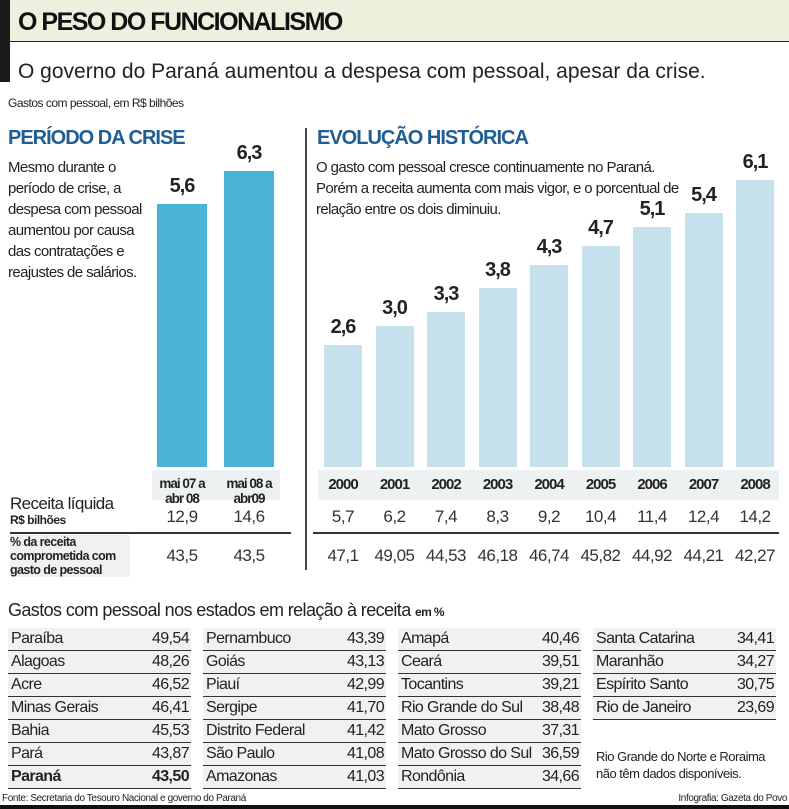 The width and height of the screenshot is (789, 809). I want to click on table-row: Amapá 40,46, so click(489, 639).